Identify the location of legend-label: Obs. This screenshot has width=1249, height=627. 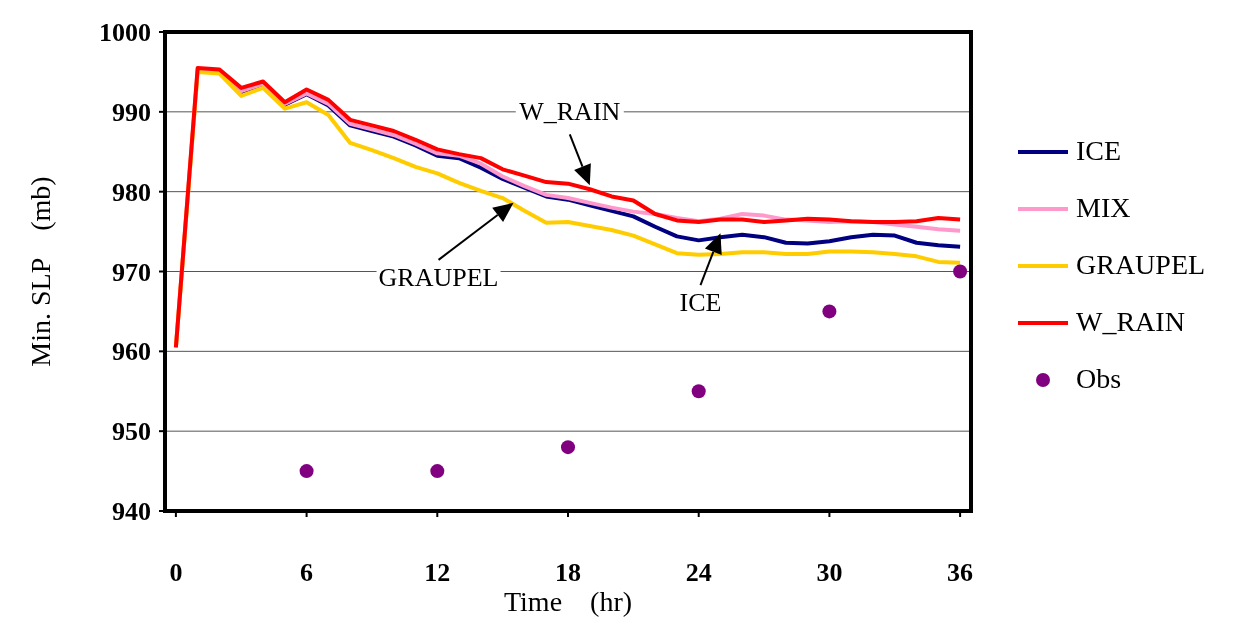
(1099, 378).